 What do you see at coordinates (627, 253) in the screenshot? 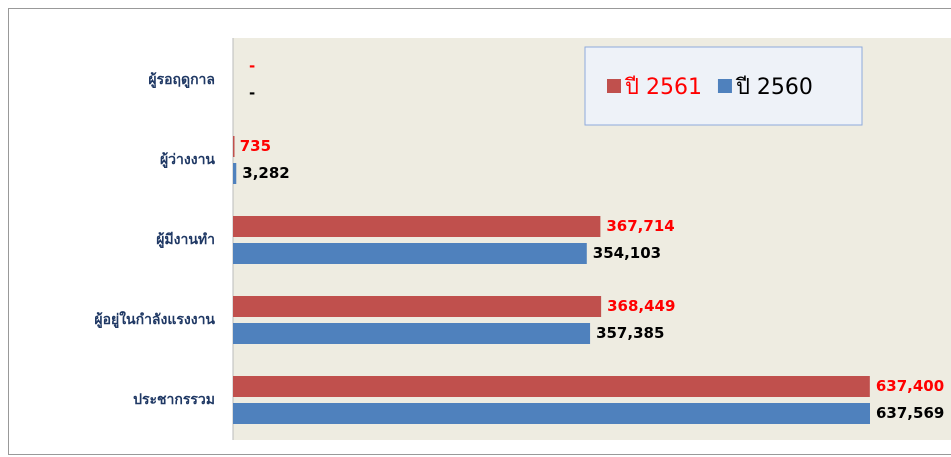
I see `value-label: 354,103` at bounding box center [627, 253].